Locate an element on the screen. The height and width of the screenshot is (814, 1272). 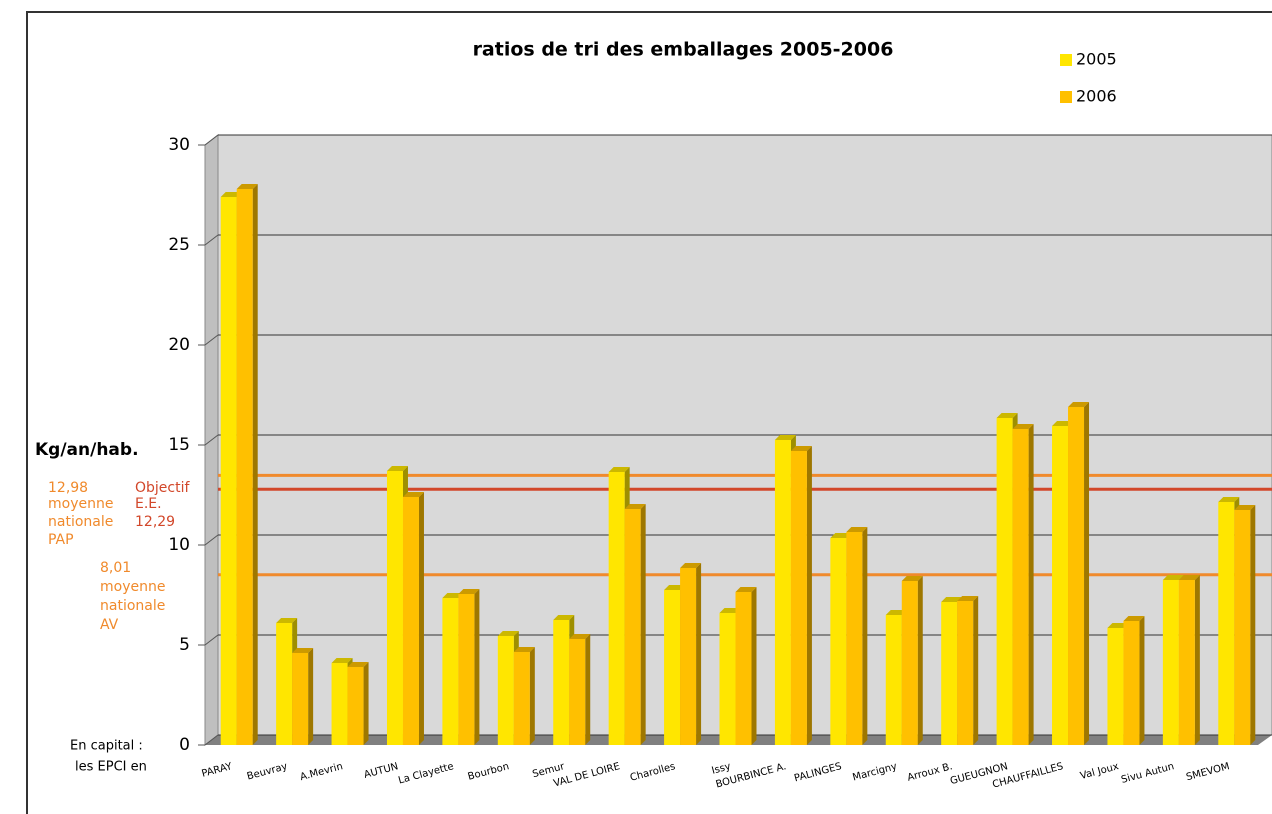
y-tick-label: 5 is located at coordinates (184, 645).